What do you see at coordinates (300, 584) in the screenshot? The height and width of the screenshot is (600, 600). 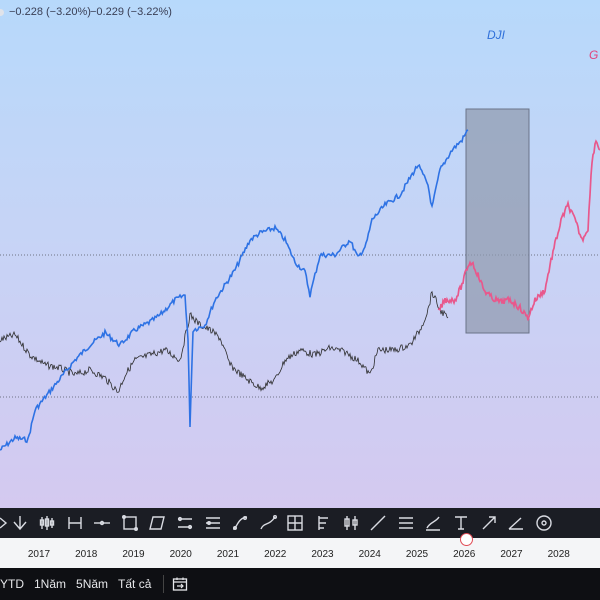 I see `range-bar: YTD 1Năm 5Năm Tất cả` at bounding box center [300, 584].